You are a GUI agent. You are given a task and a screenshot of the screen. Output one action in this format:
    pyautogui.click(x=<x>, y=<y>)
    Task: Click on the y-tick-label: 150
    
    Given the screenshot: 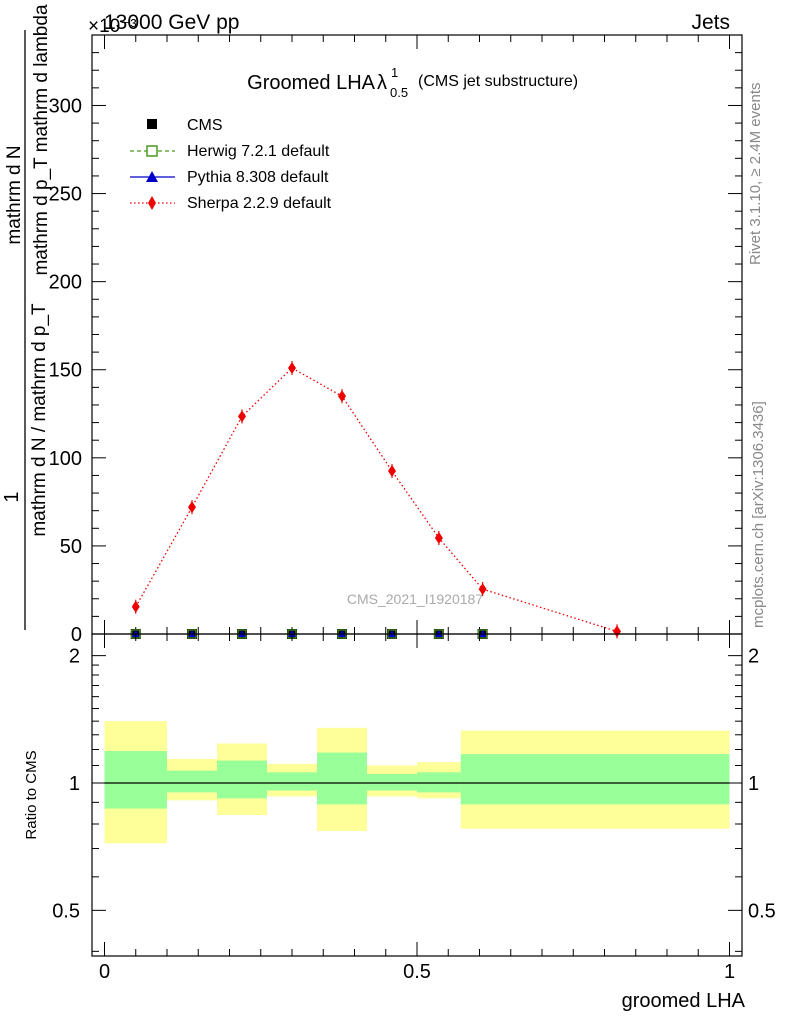 What is the action you would take?
    pyautogui.click(x=65, y=371)
    